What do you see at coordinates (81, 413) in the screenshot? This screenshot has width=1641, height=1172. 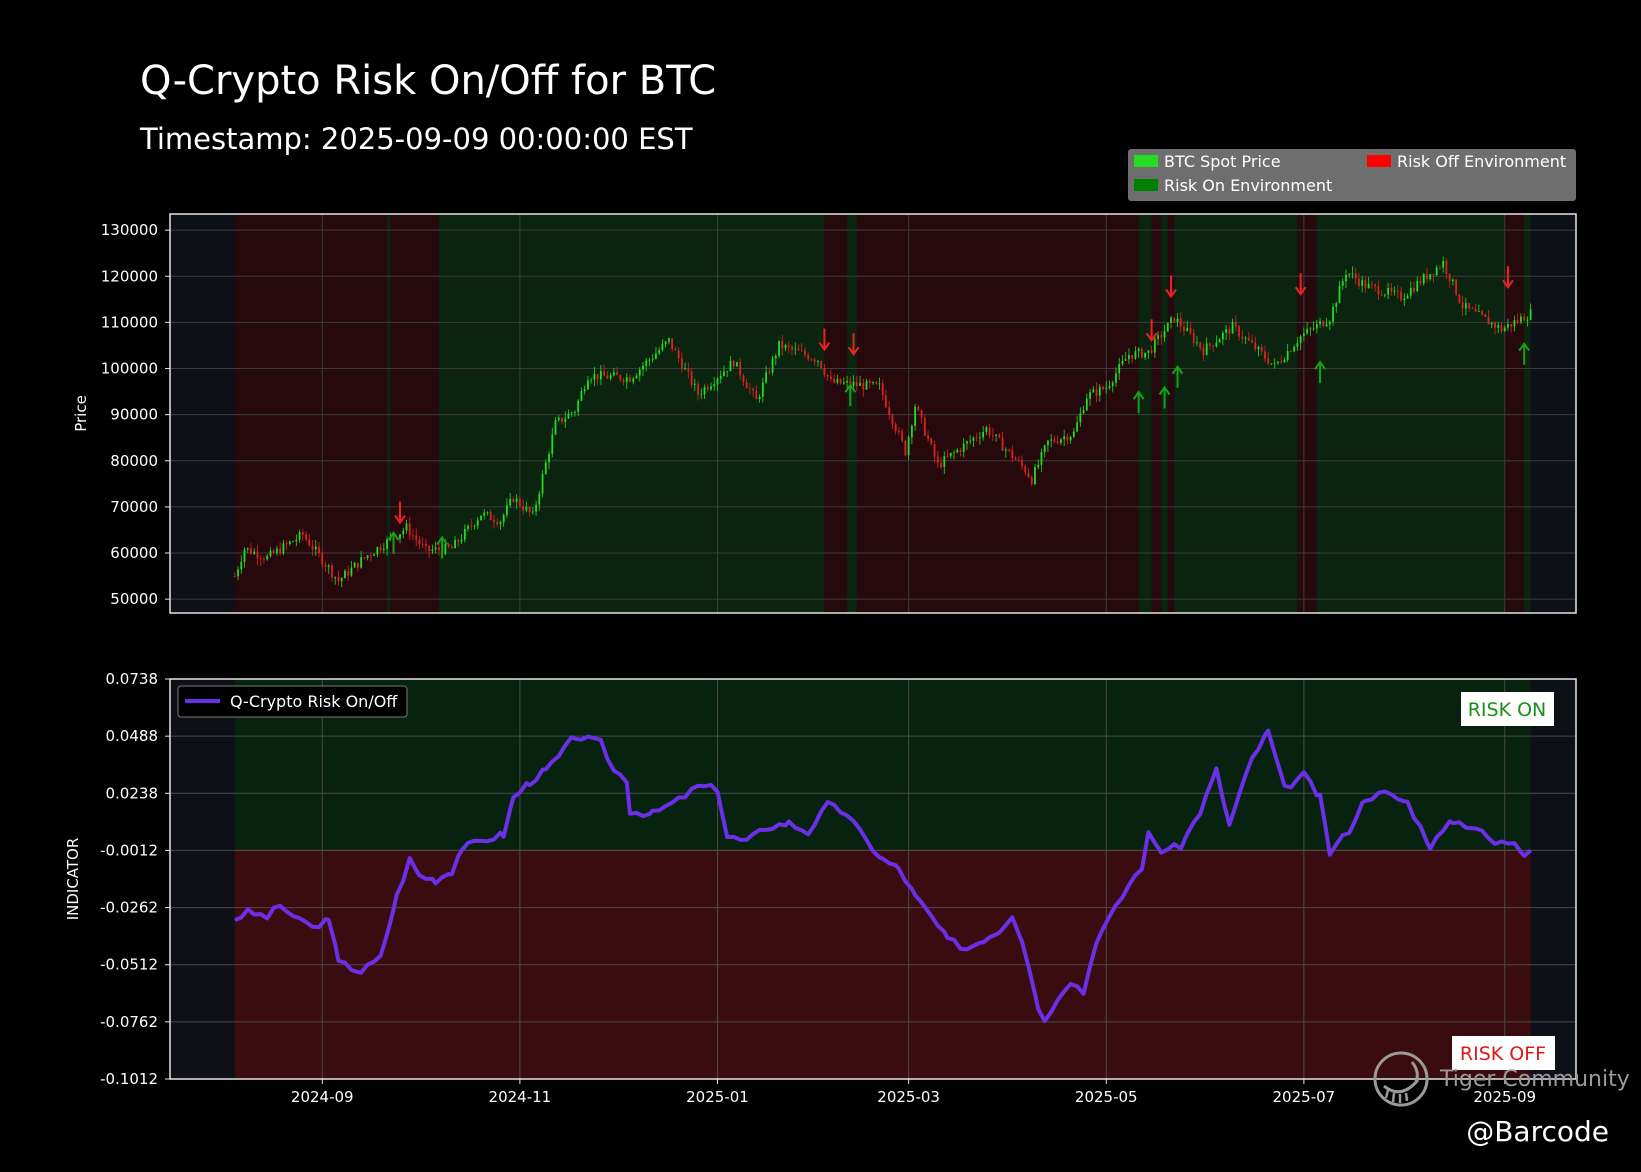 I see `price-axis-label: Price` at bounding box center [81, 413].